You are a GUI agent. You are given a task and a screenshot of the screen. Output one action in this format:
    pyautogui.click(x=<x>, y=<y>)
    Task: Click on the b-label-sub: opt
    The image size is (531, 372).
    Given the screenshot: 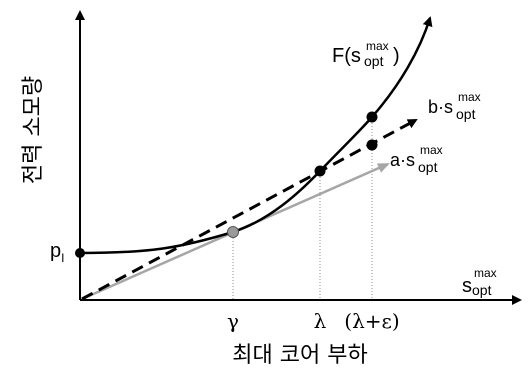 What is the action you would take?
    pyautogui.click(x=466, y=114)
    